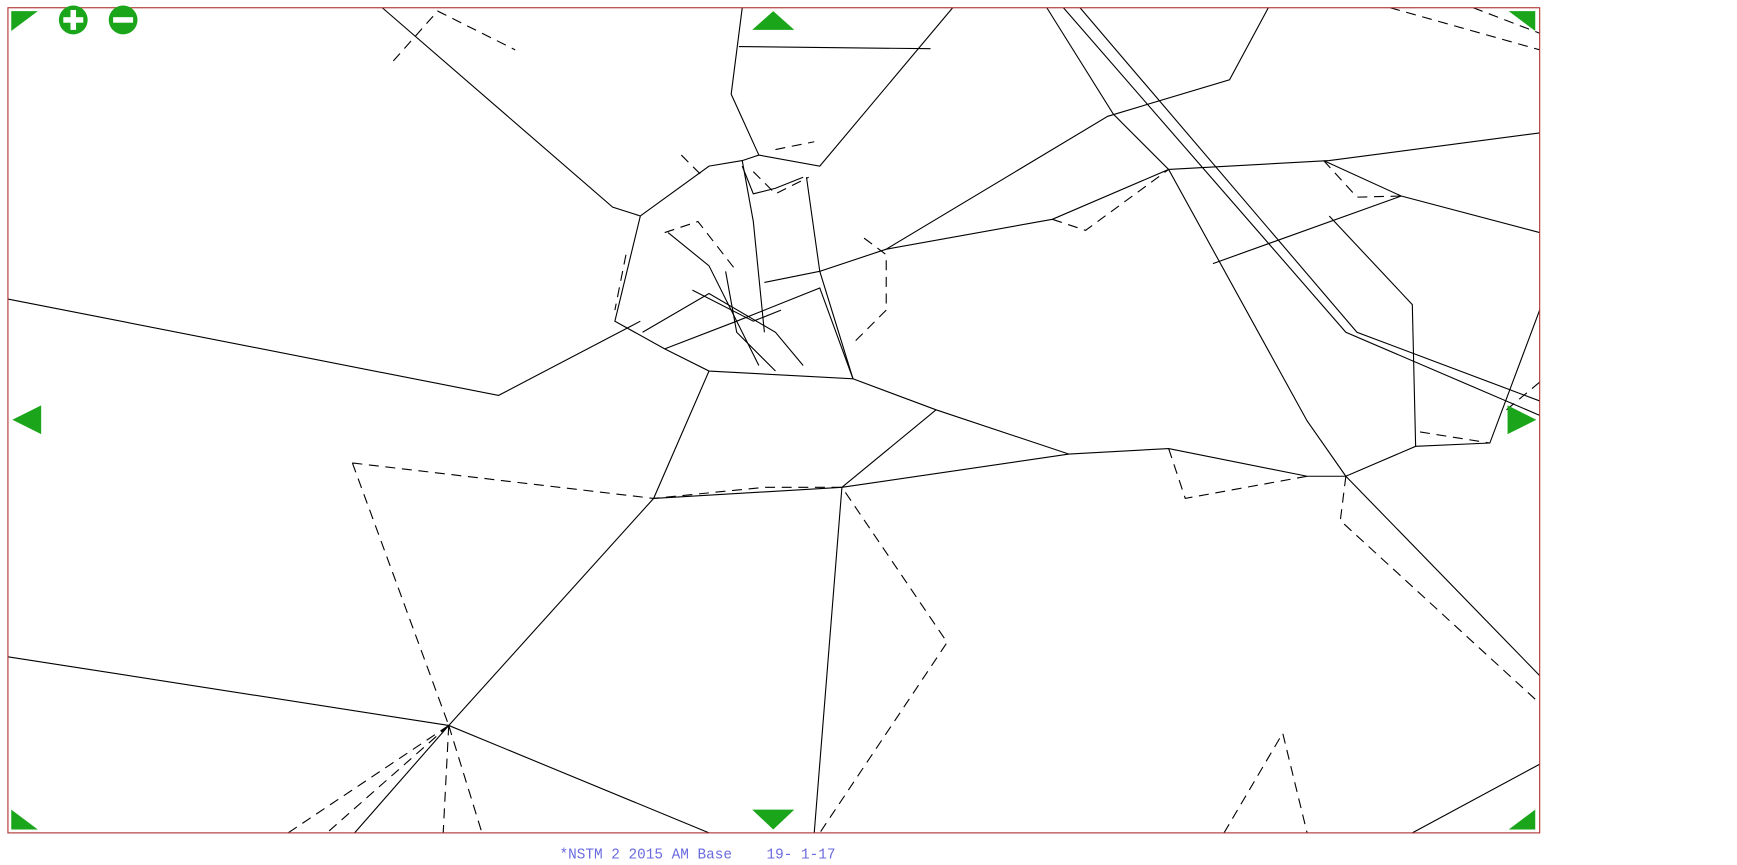  What do you see at coordinates (1522, 420) in the screenshot?
I see `nav-right` at bounding box center [1522, 420].